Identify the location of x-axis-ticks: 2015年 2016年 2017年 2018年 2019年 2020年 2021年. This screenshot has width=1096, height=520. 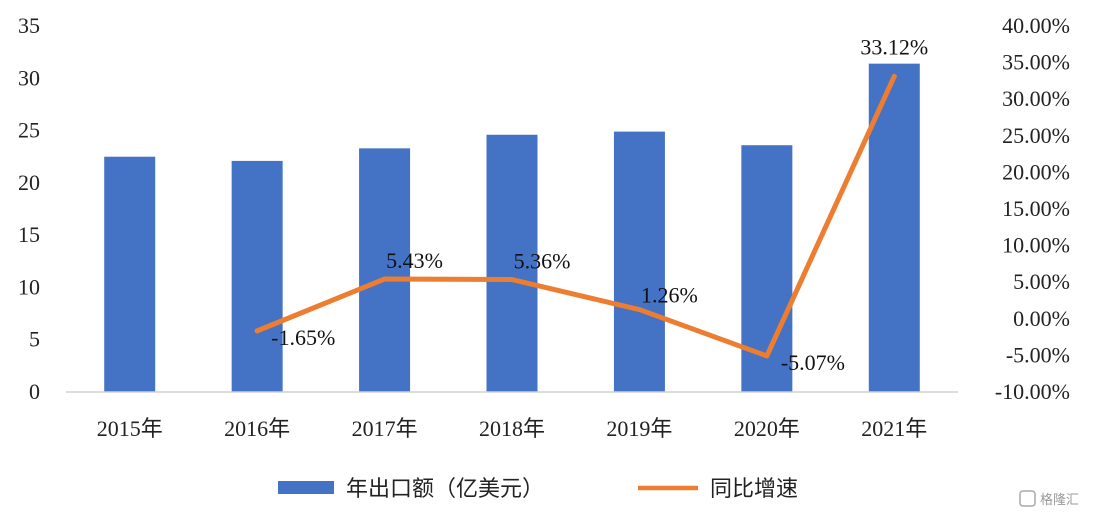
(512, 428).